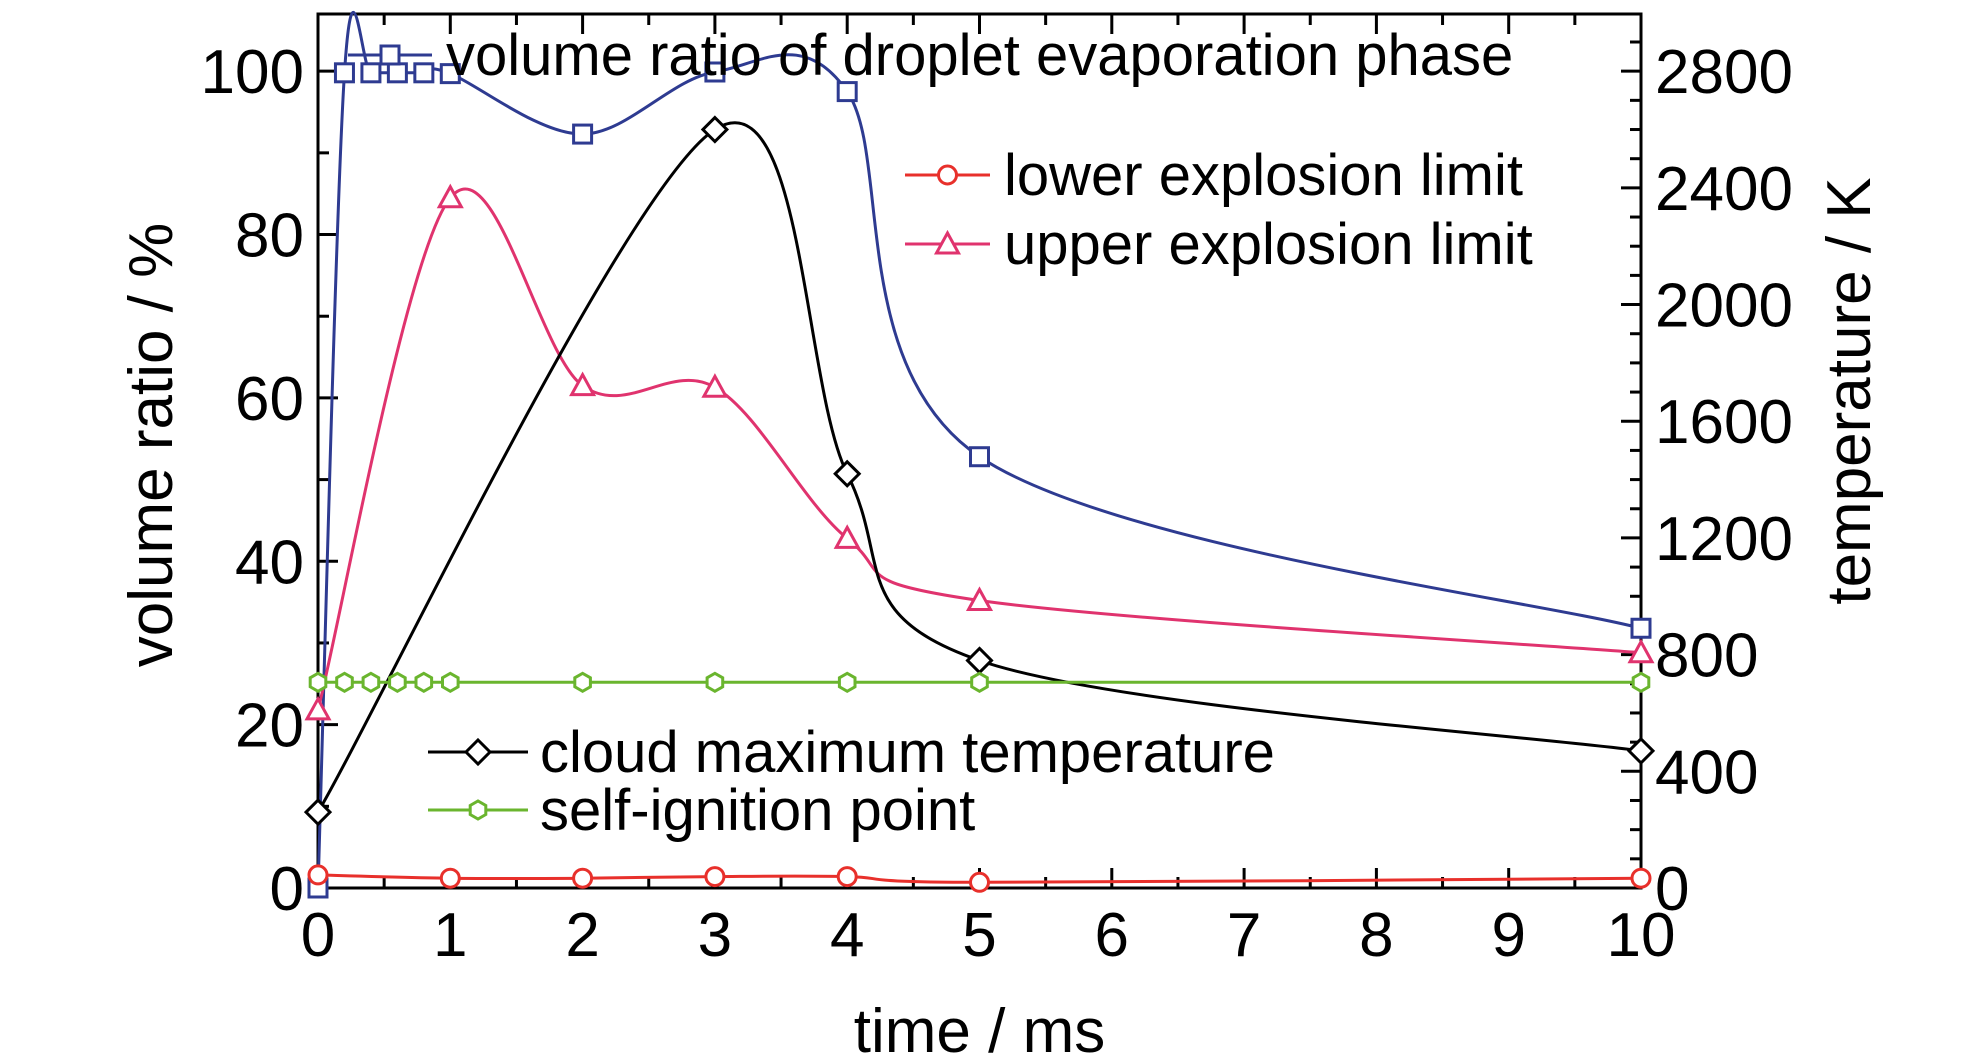 The width and height of the screenshot is (1984, 1063). I want to click on x-tick-label: 1, so click(450, 935).